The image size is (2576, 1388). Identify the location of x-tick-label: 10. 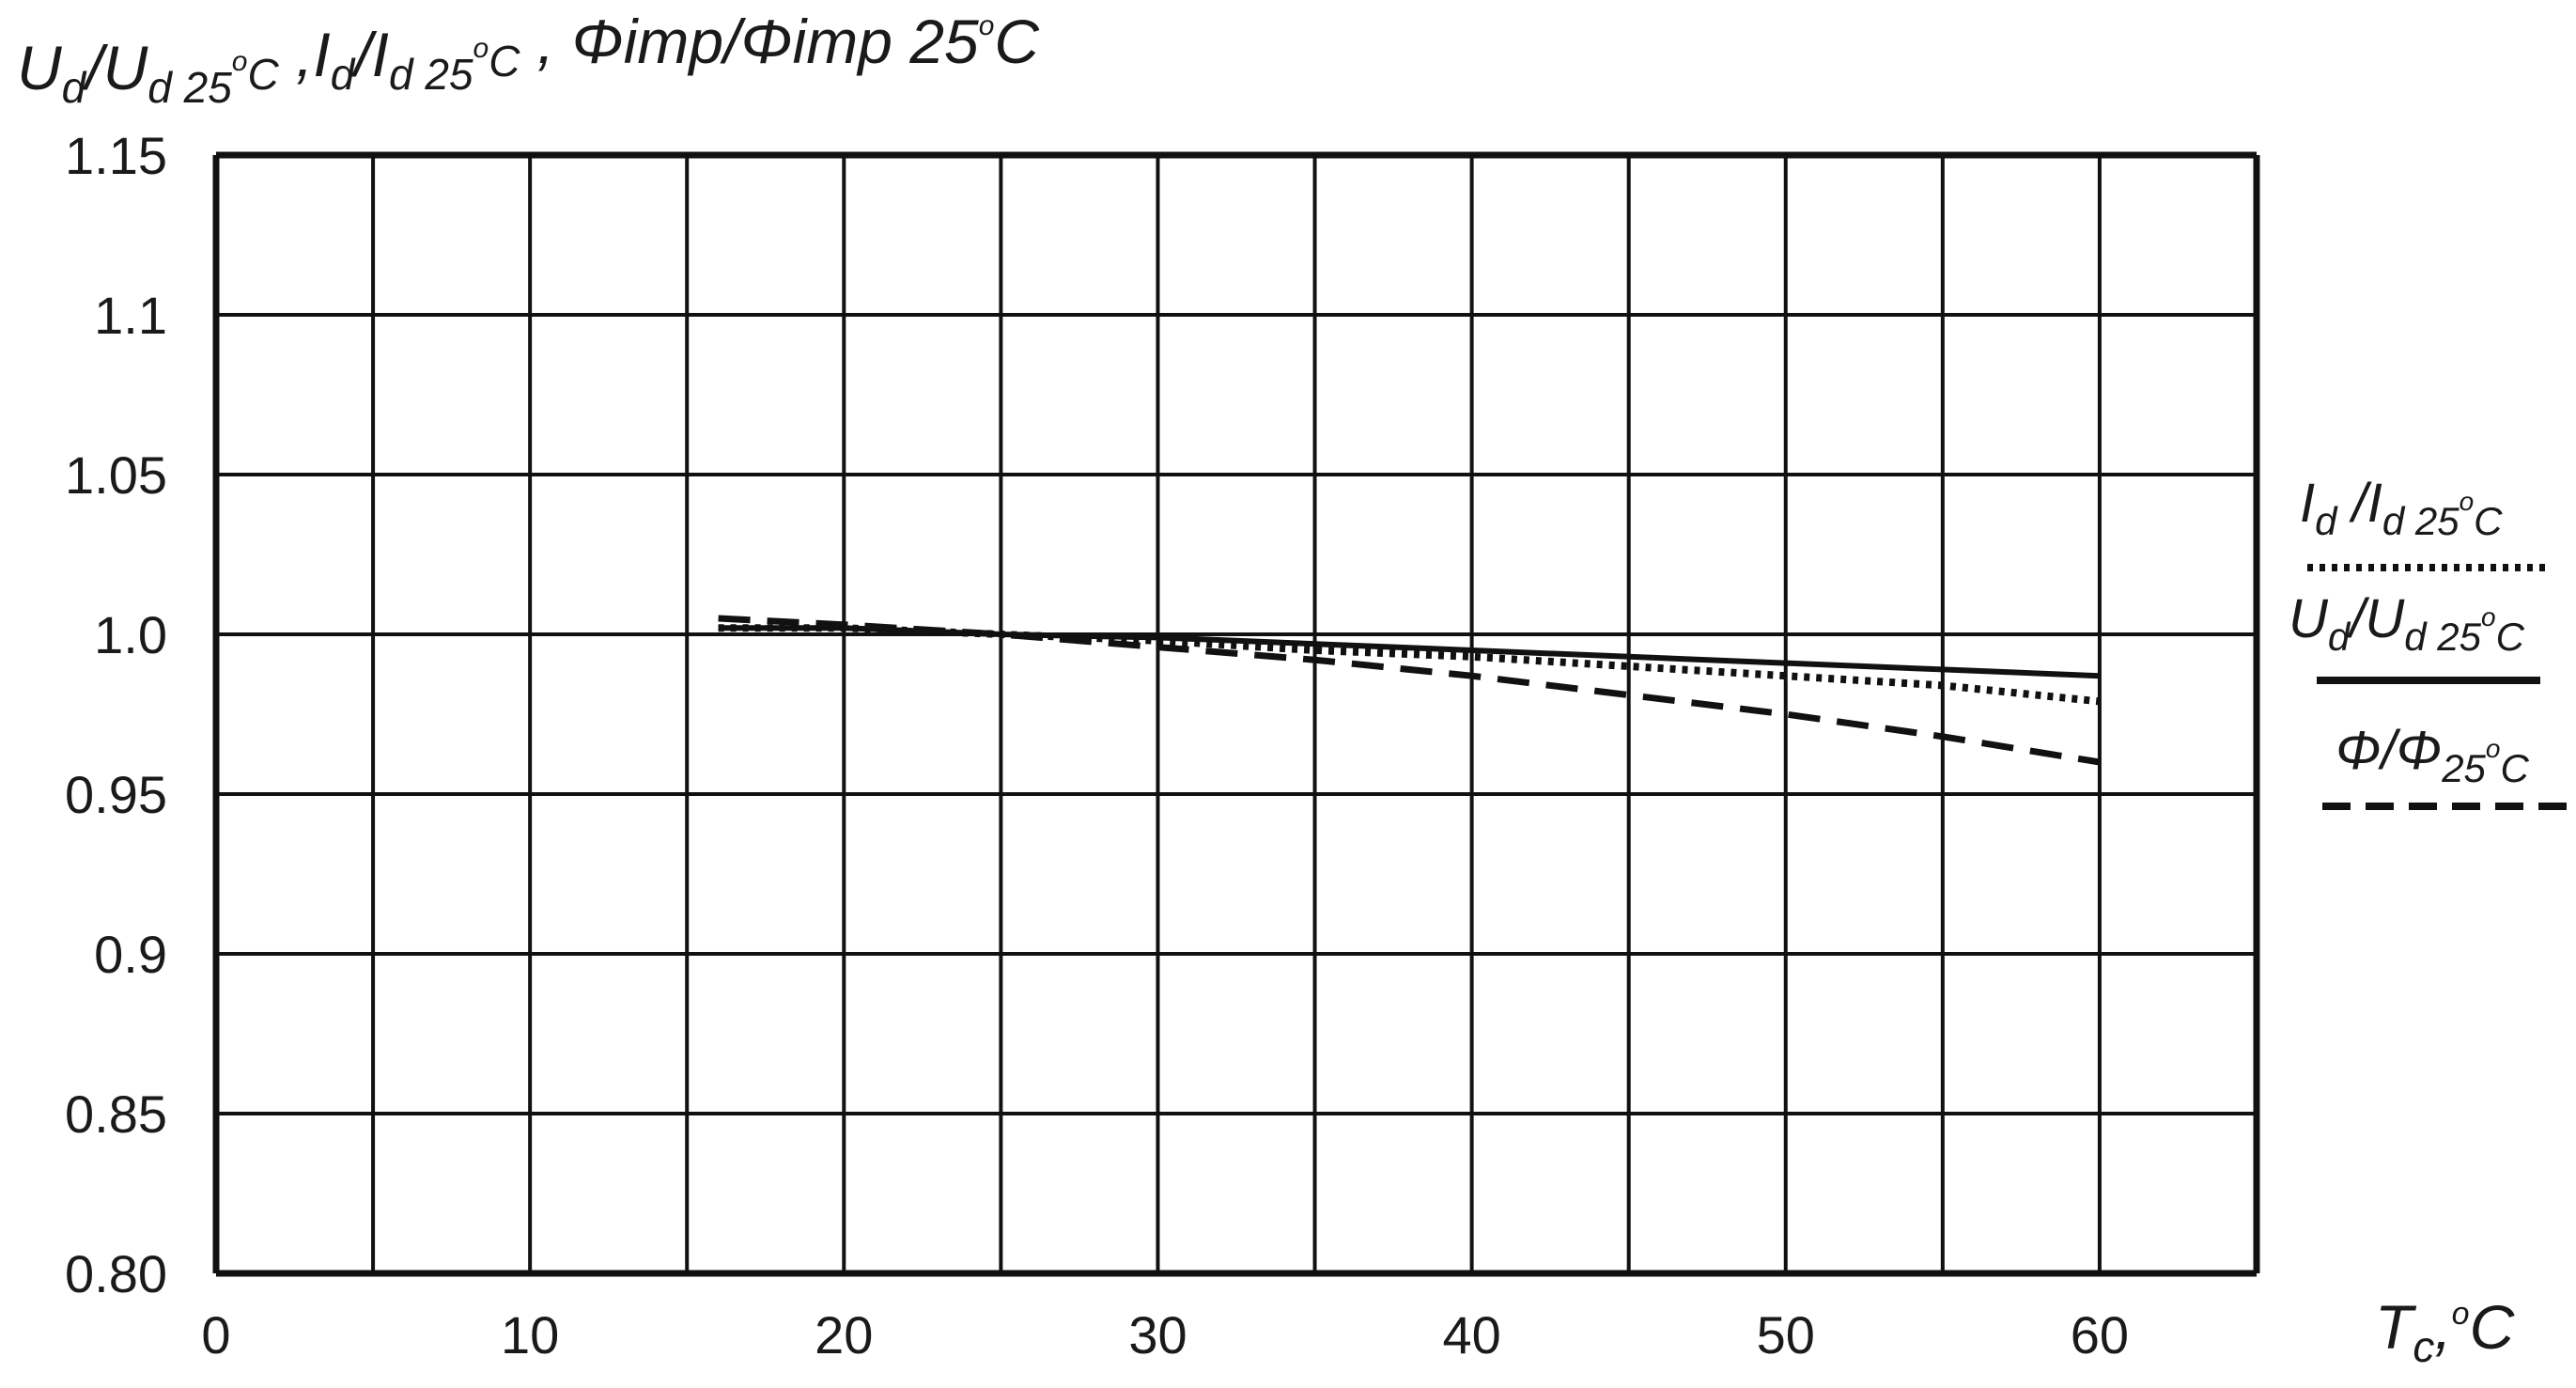
(530, 1335).